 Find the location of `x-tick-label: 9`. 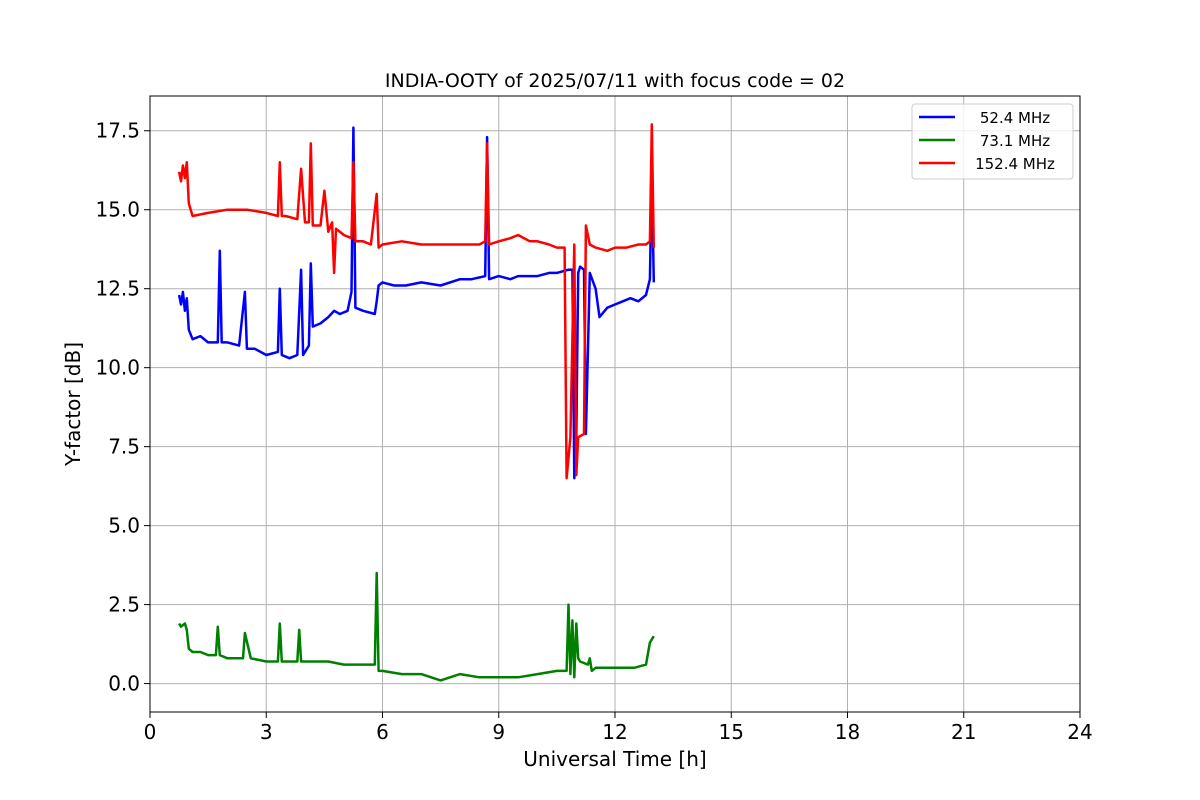

x-tick-label: 9 is located at coordinates (498, 732).